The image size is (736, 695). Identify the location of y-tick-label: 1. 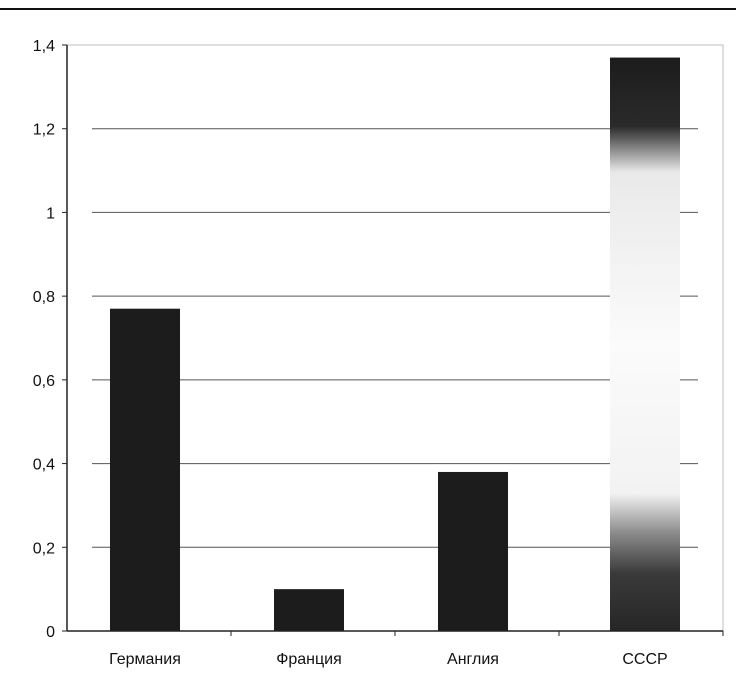
(50, 213).